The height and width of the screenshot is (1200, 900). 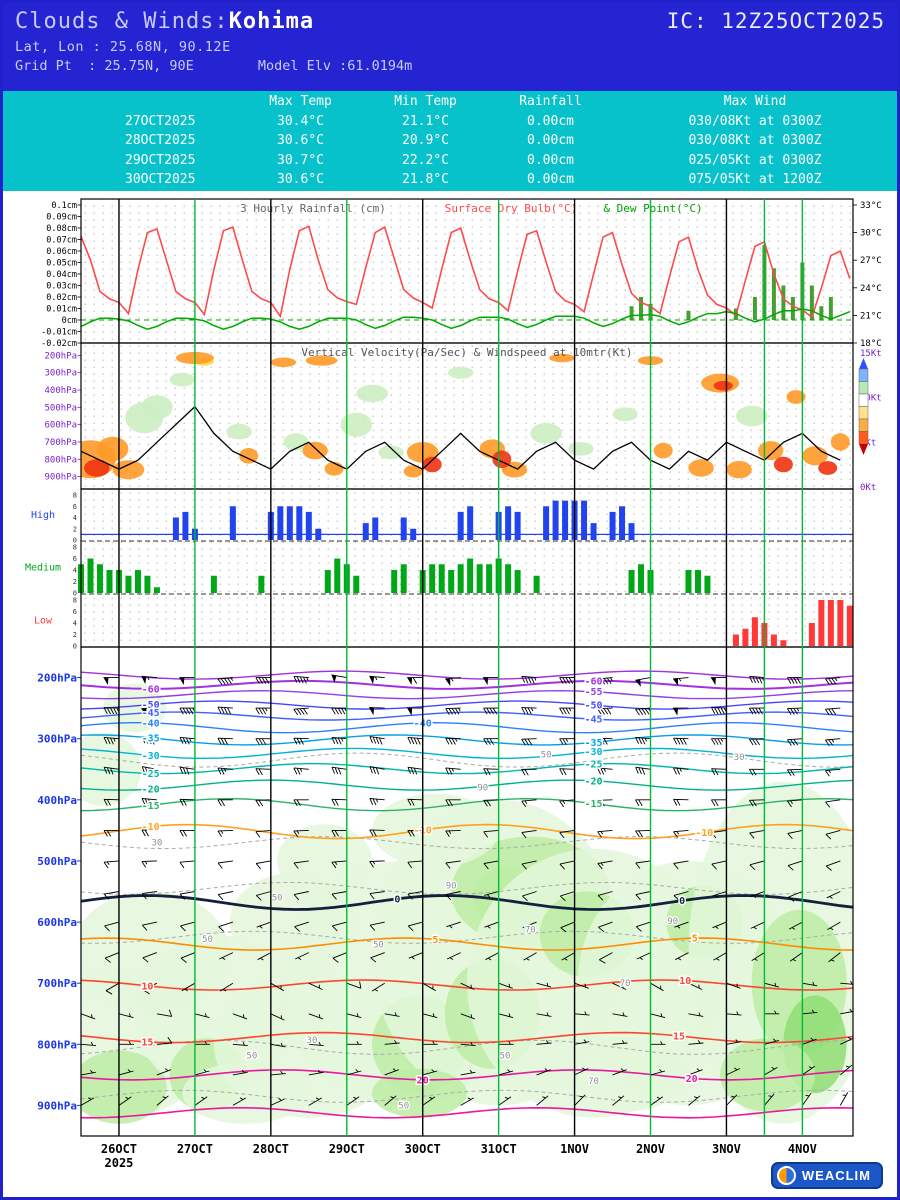 I want to click on svg-text: -0.01cm, so click(x=59, y=333).